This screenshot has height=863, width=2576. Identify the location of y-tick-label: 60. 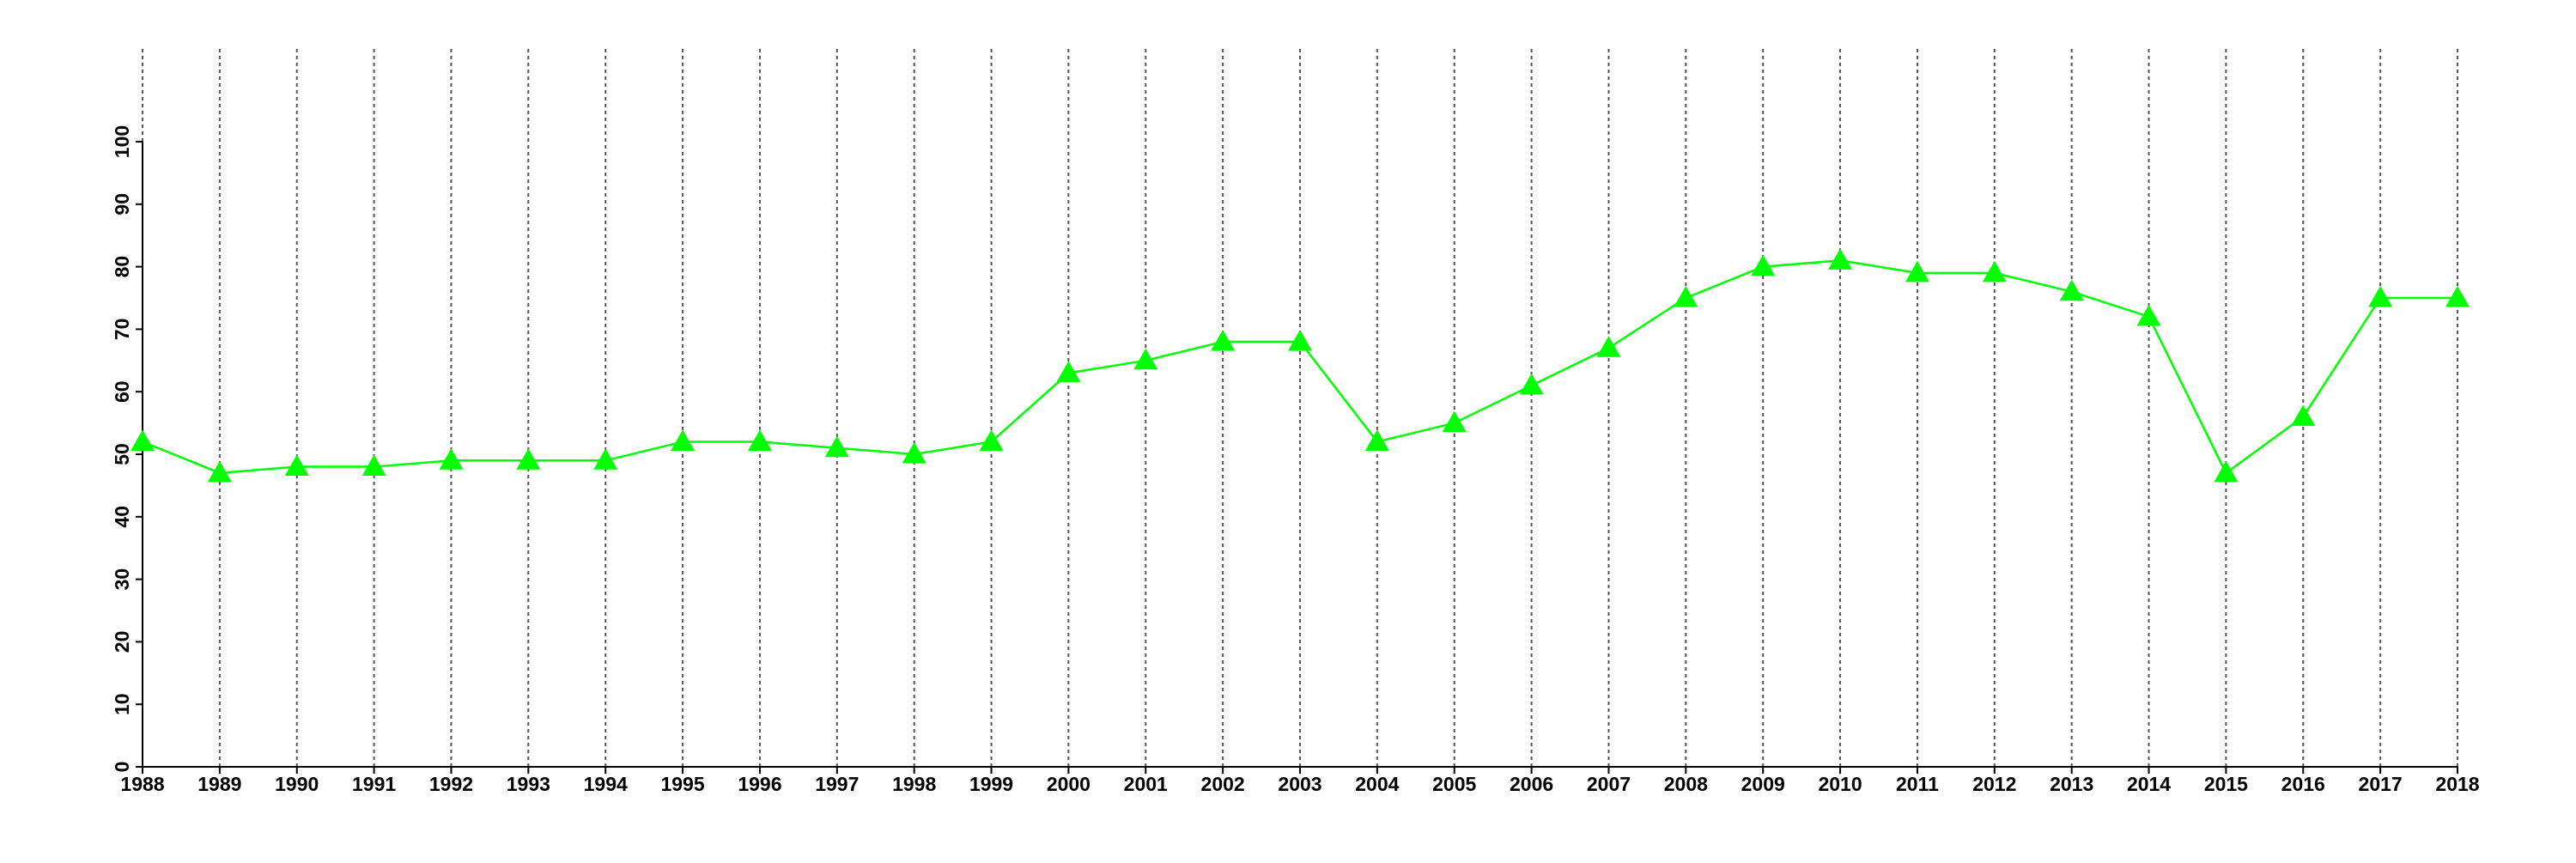
(122, 392).